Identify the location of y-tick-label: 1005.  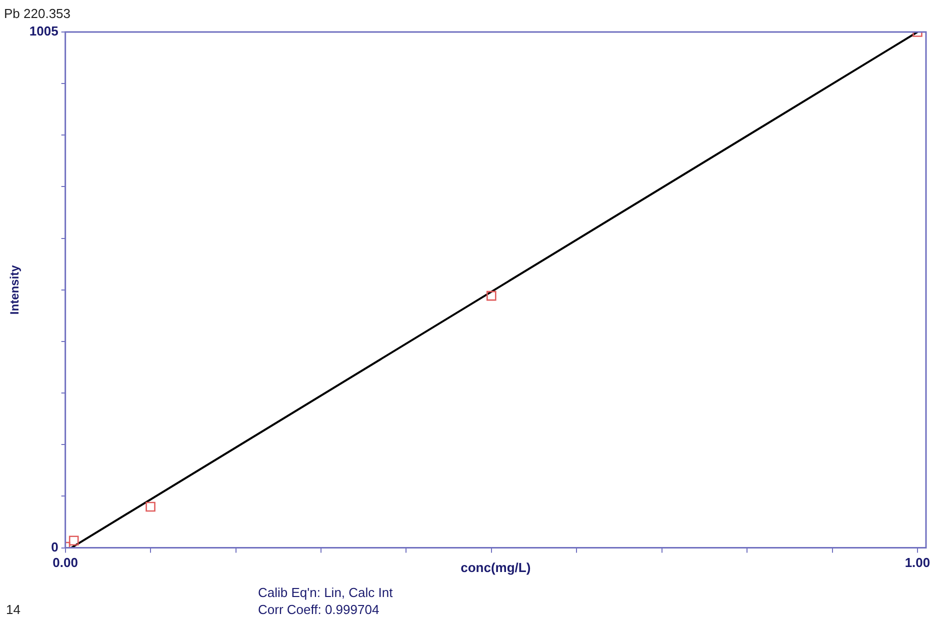
(43, 31).